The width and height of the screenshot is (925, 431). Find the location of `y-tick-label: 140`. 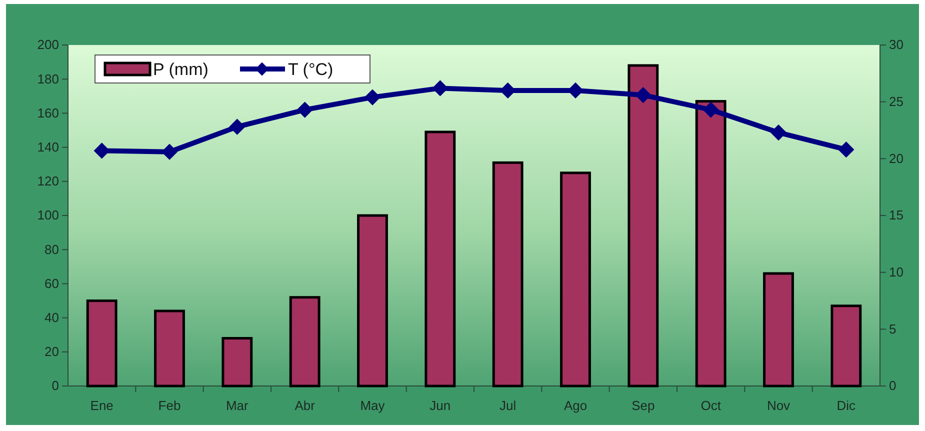

y-tick-label: 140 is located at coordinates (48, 146).